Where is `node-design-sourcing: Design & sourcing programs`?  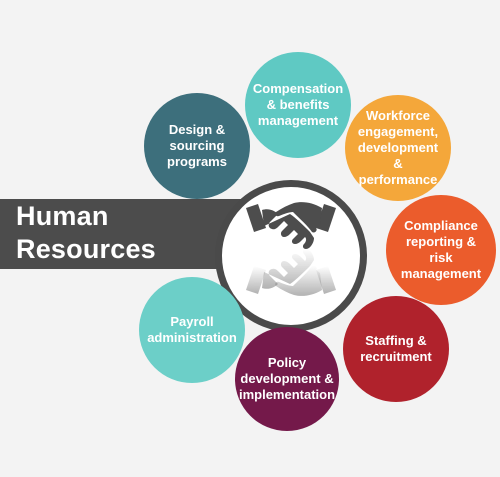
node-design-sourcing: Design & sourcing programs is located at coordinates (197, 146).